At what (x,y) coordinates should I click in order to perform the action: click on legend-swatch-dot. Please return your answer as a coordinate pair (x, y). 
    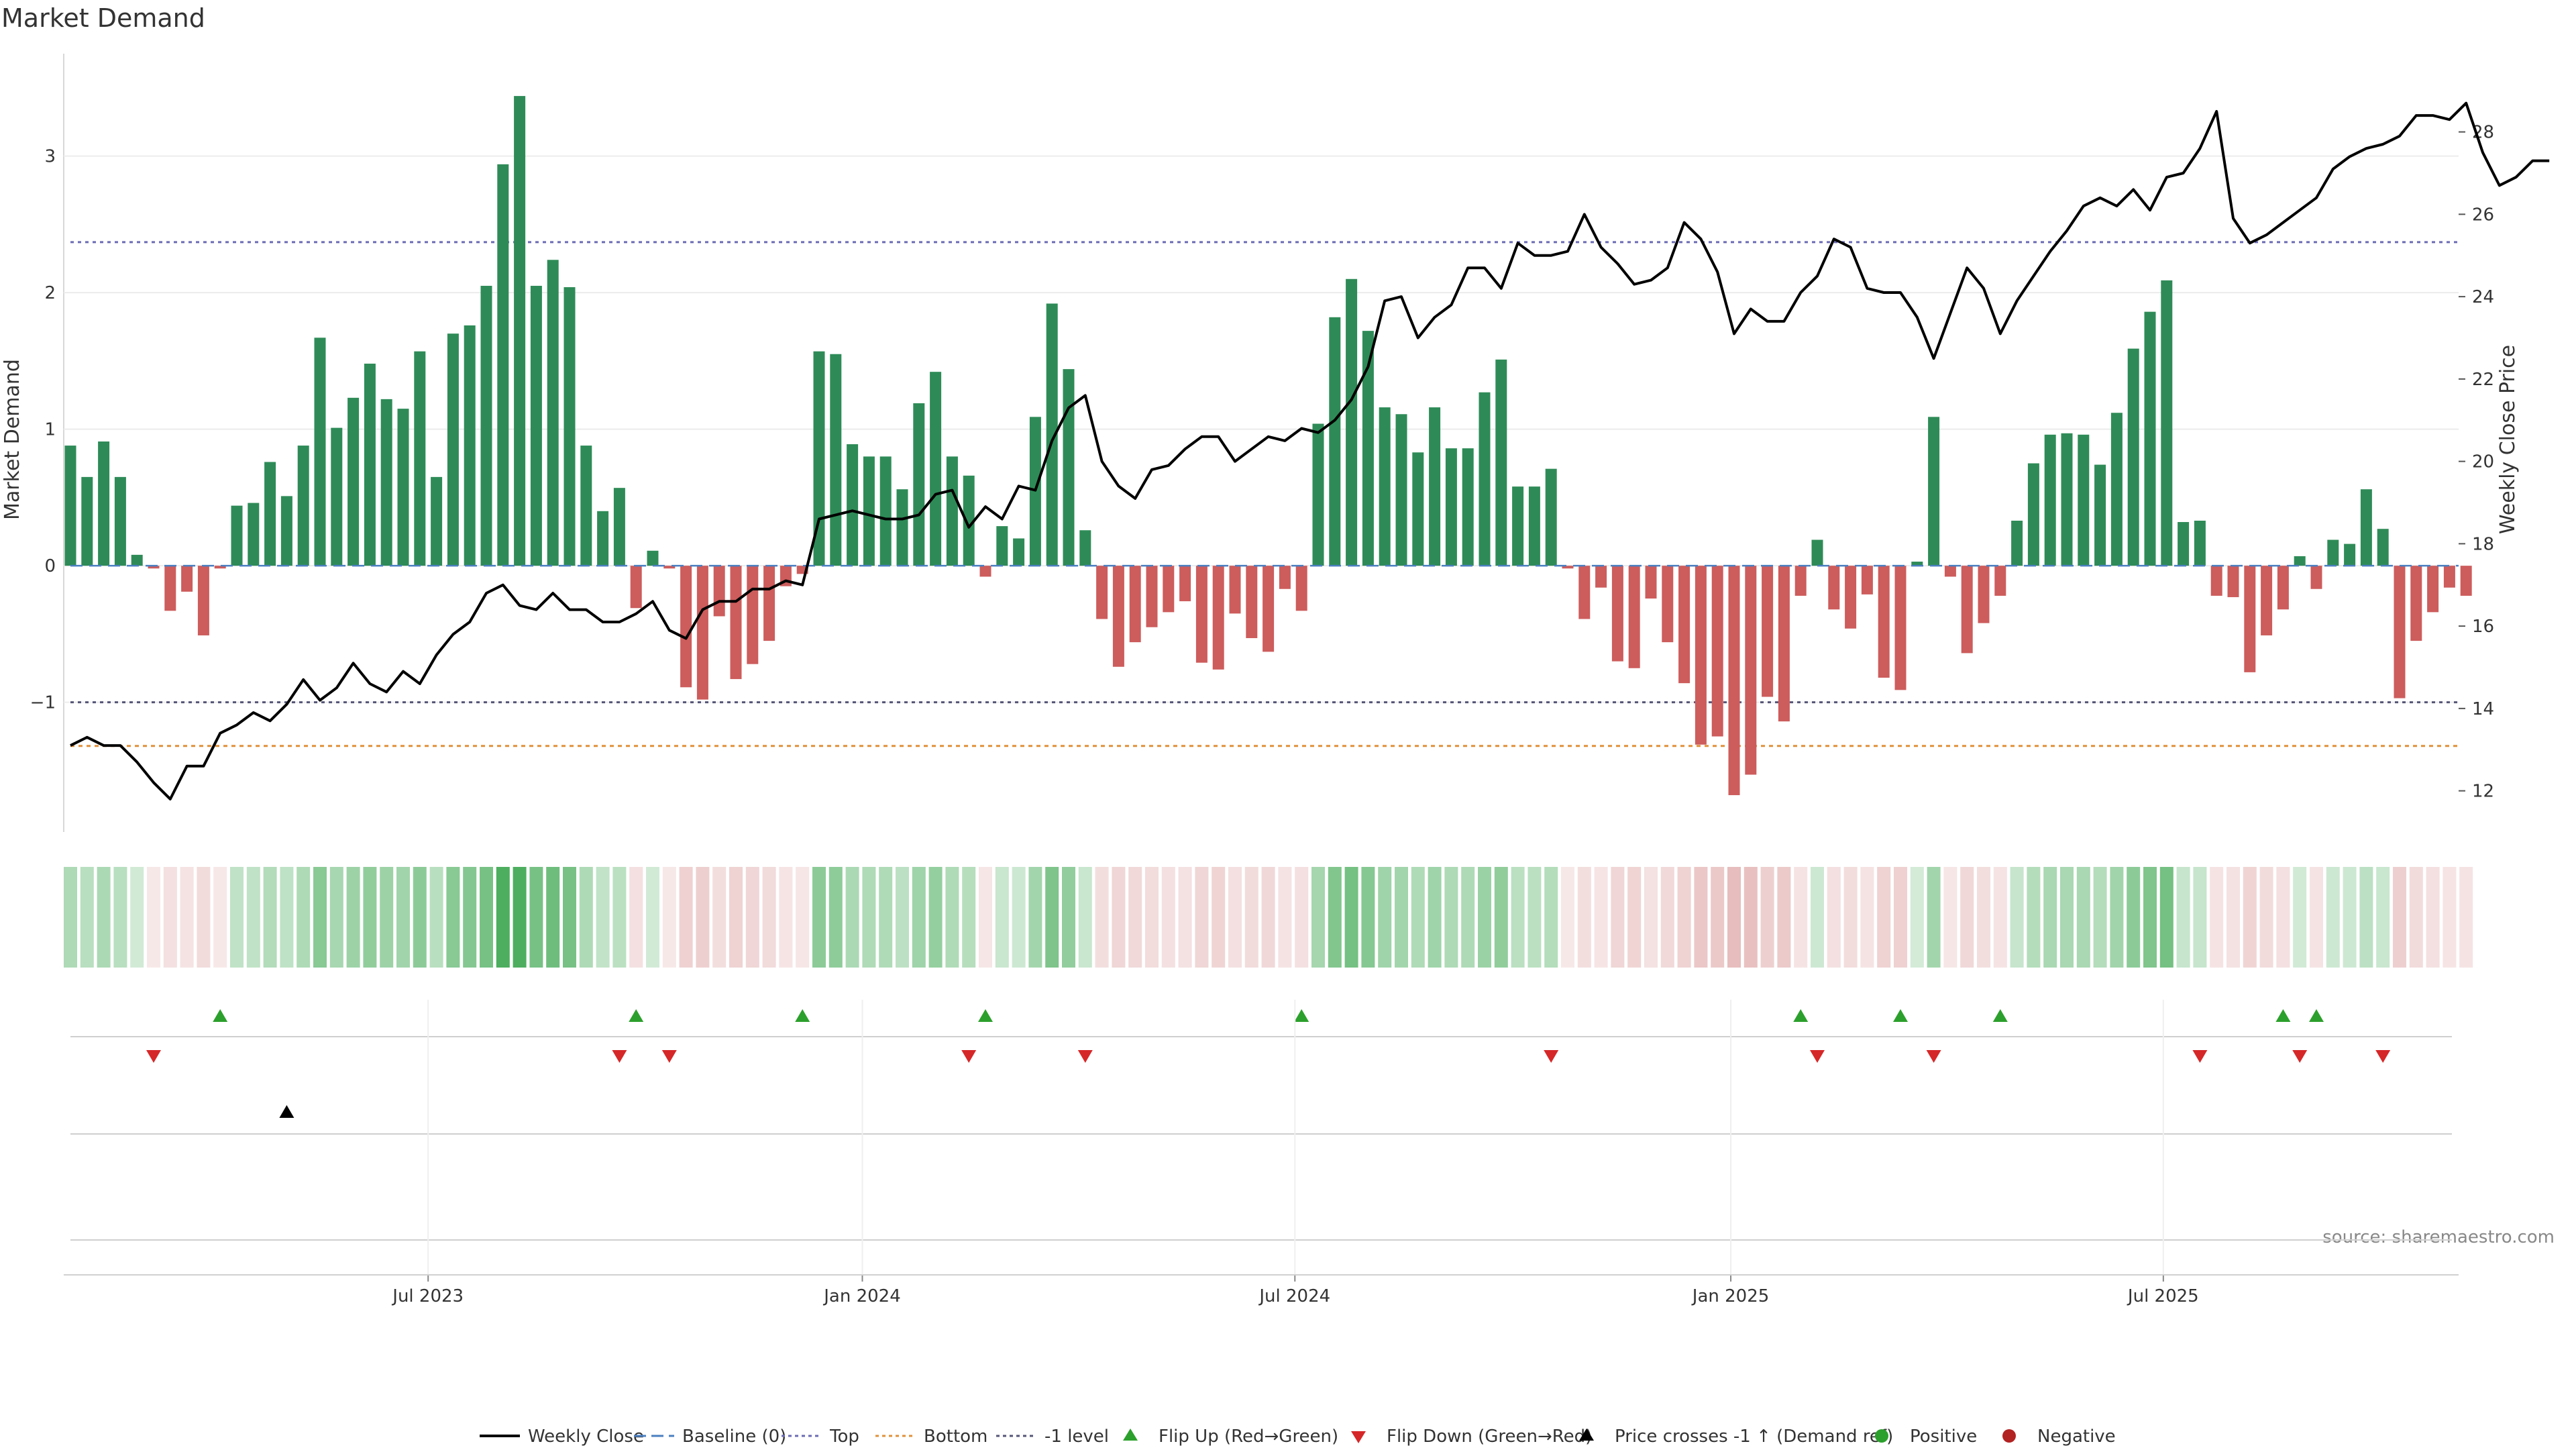
    Looking at the image, I should click on (2009, 1436).